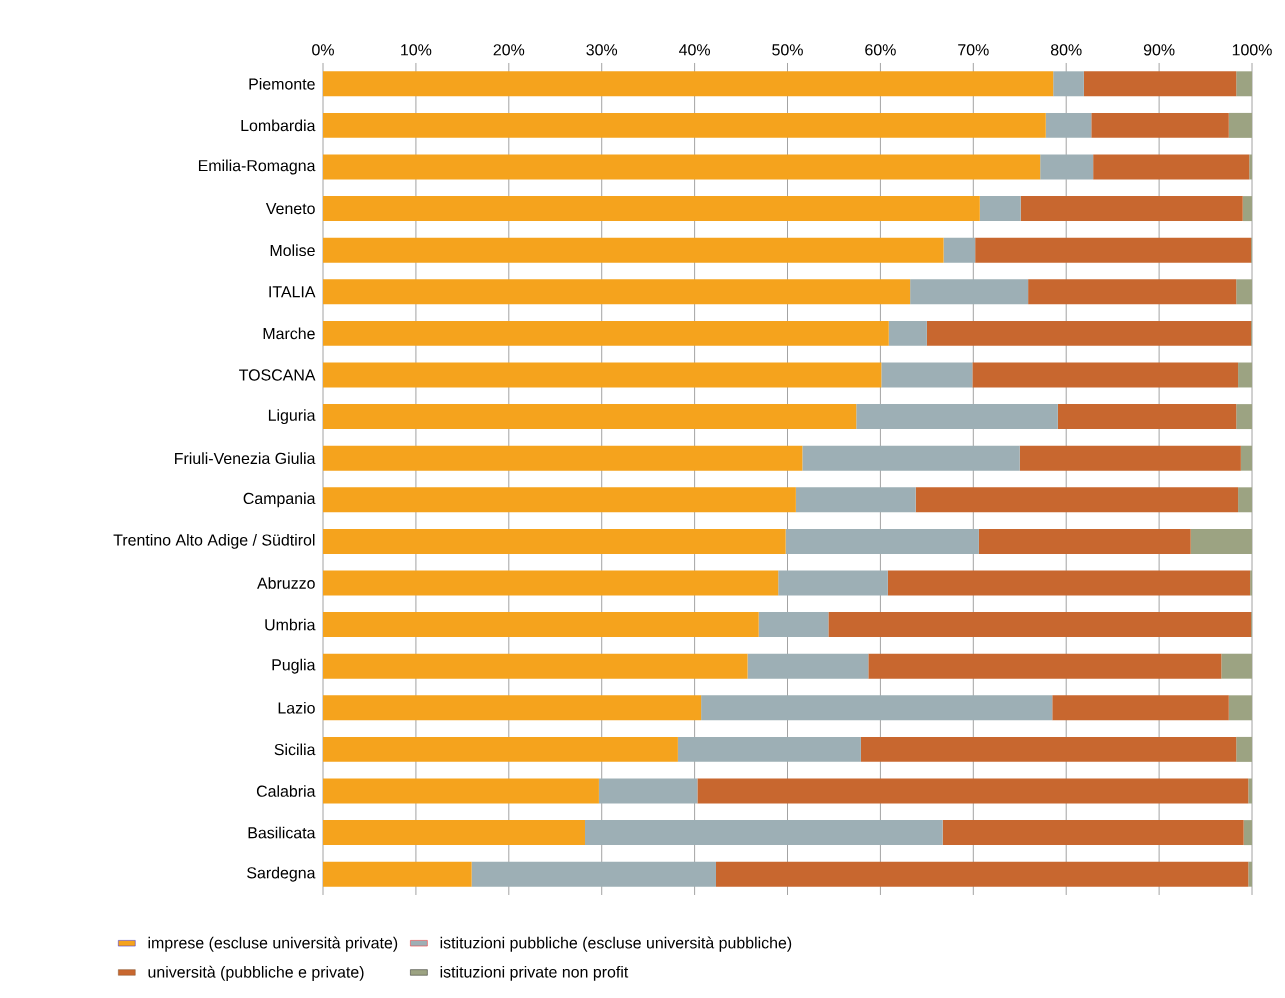 The image size is (1285, 998). I want to click on y-tick-label: Calabria, so click(286, 791).